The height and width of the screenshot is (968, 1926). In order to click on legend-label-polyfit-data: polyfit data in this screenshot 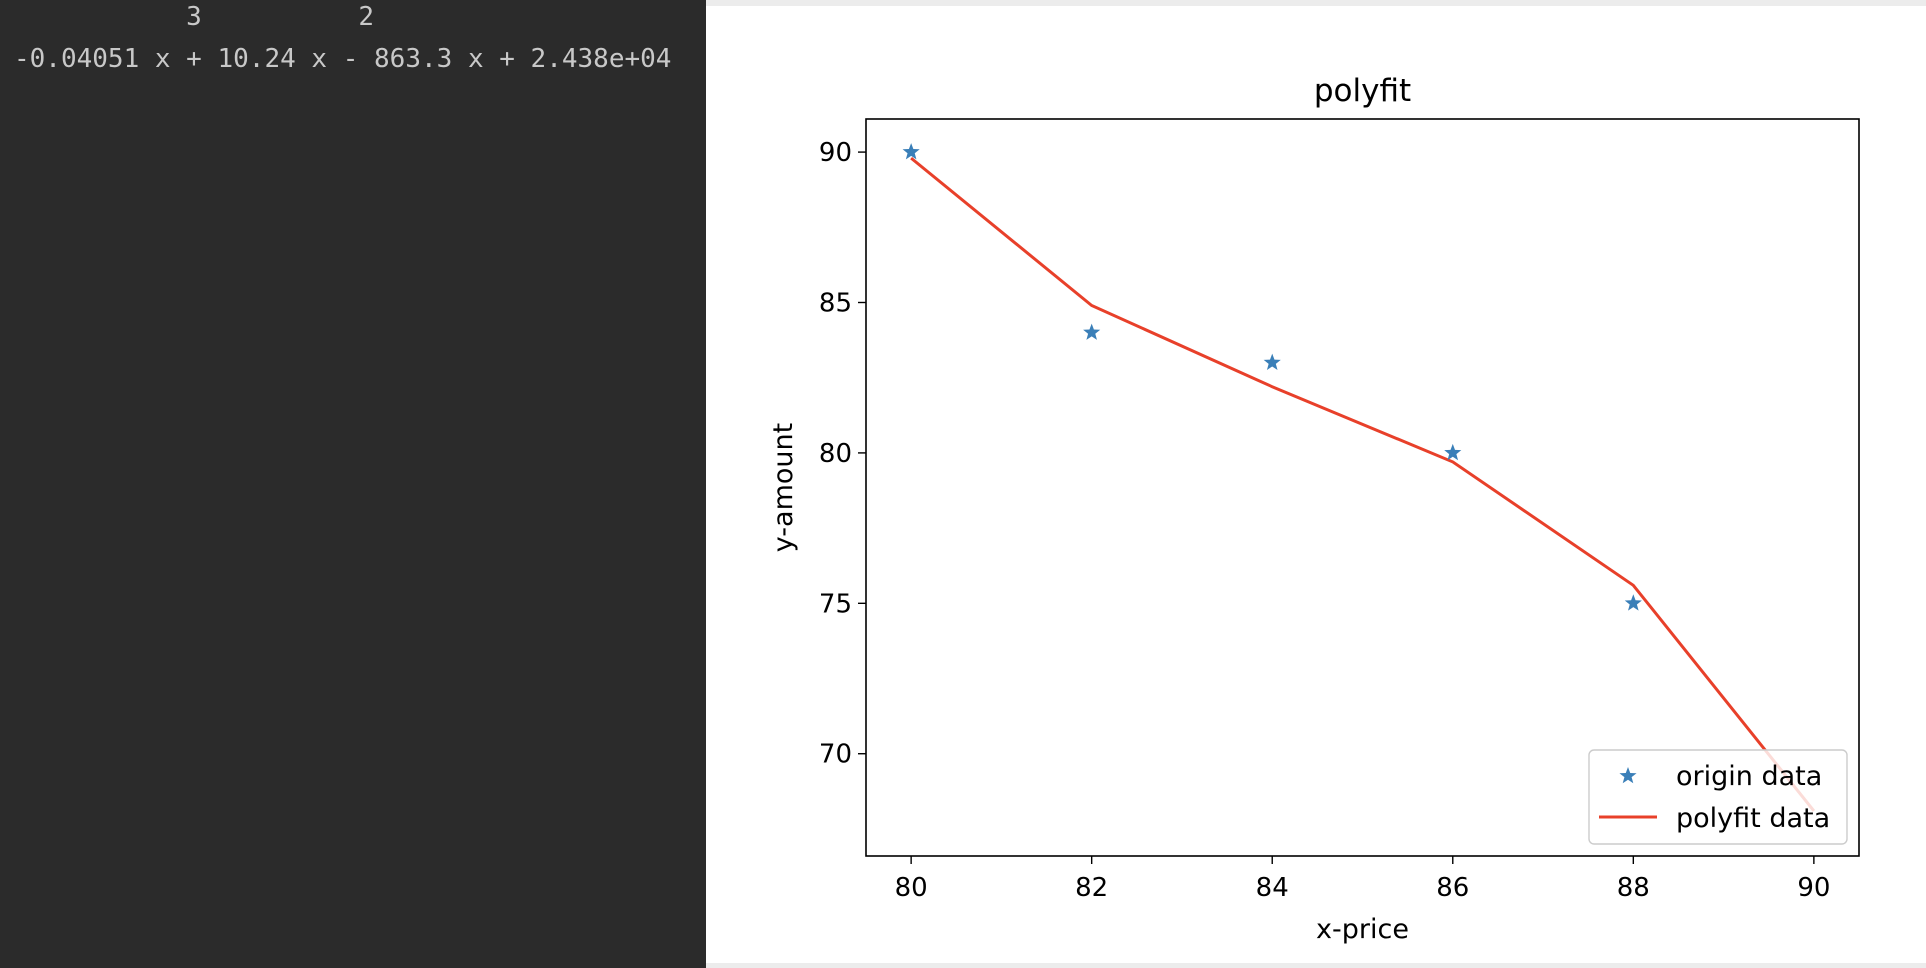, I will do `click(1753, 818)`.